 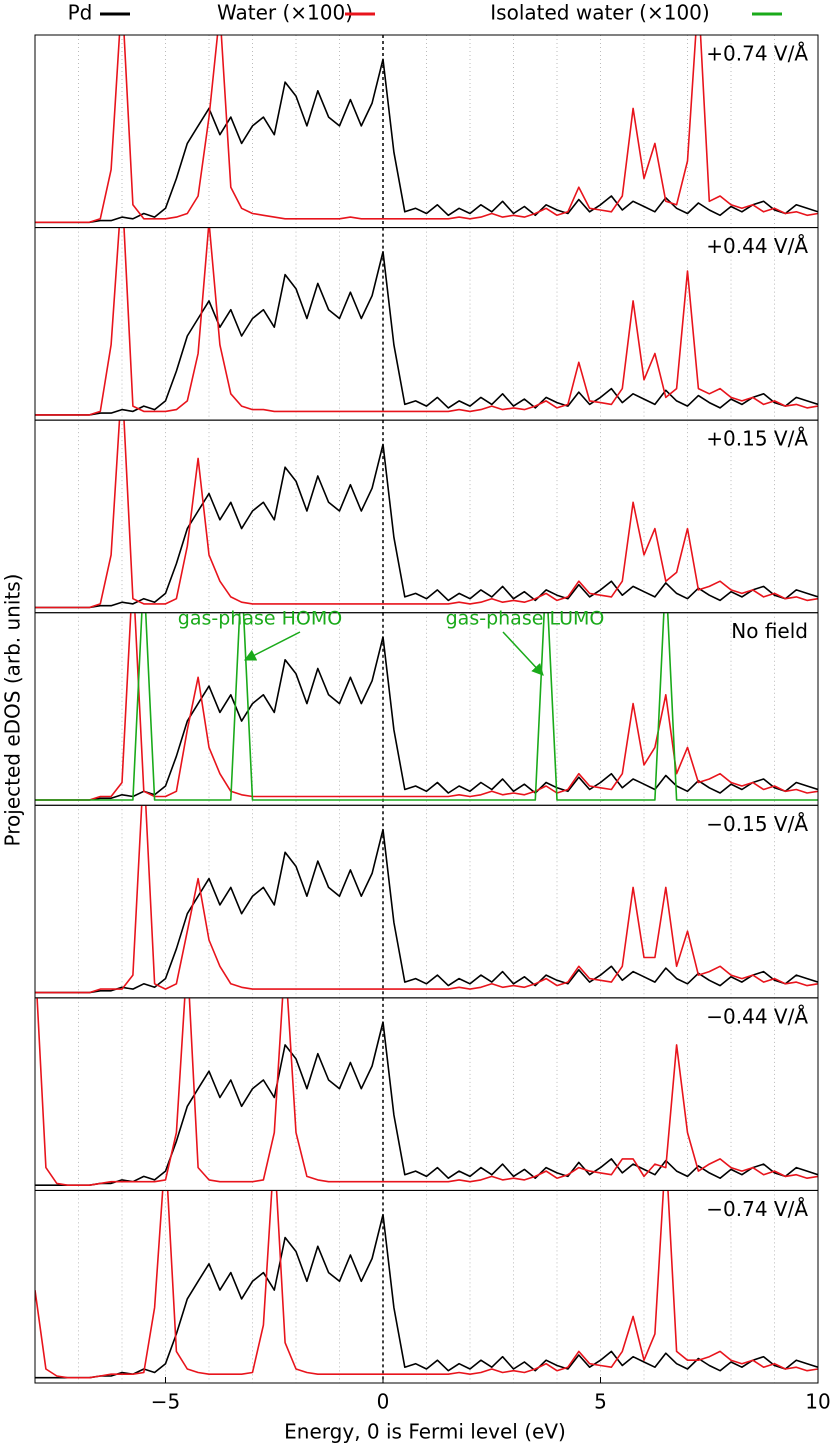 I want to click on annotation: gas-phase LUMO, so click(x=525, y=619).